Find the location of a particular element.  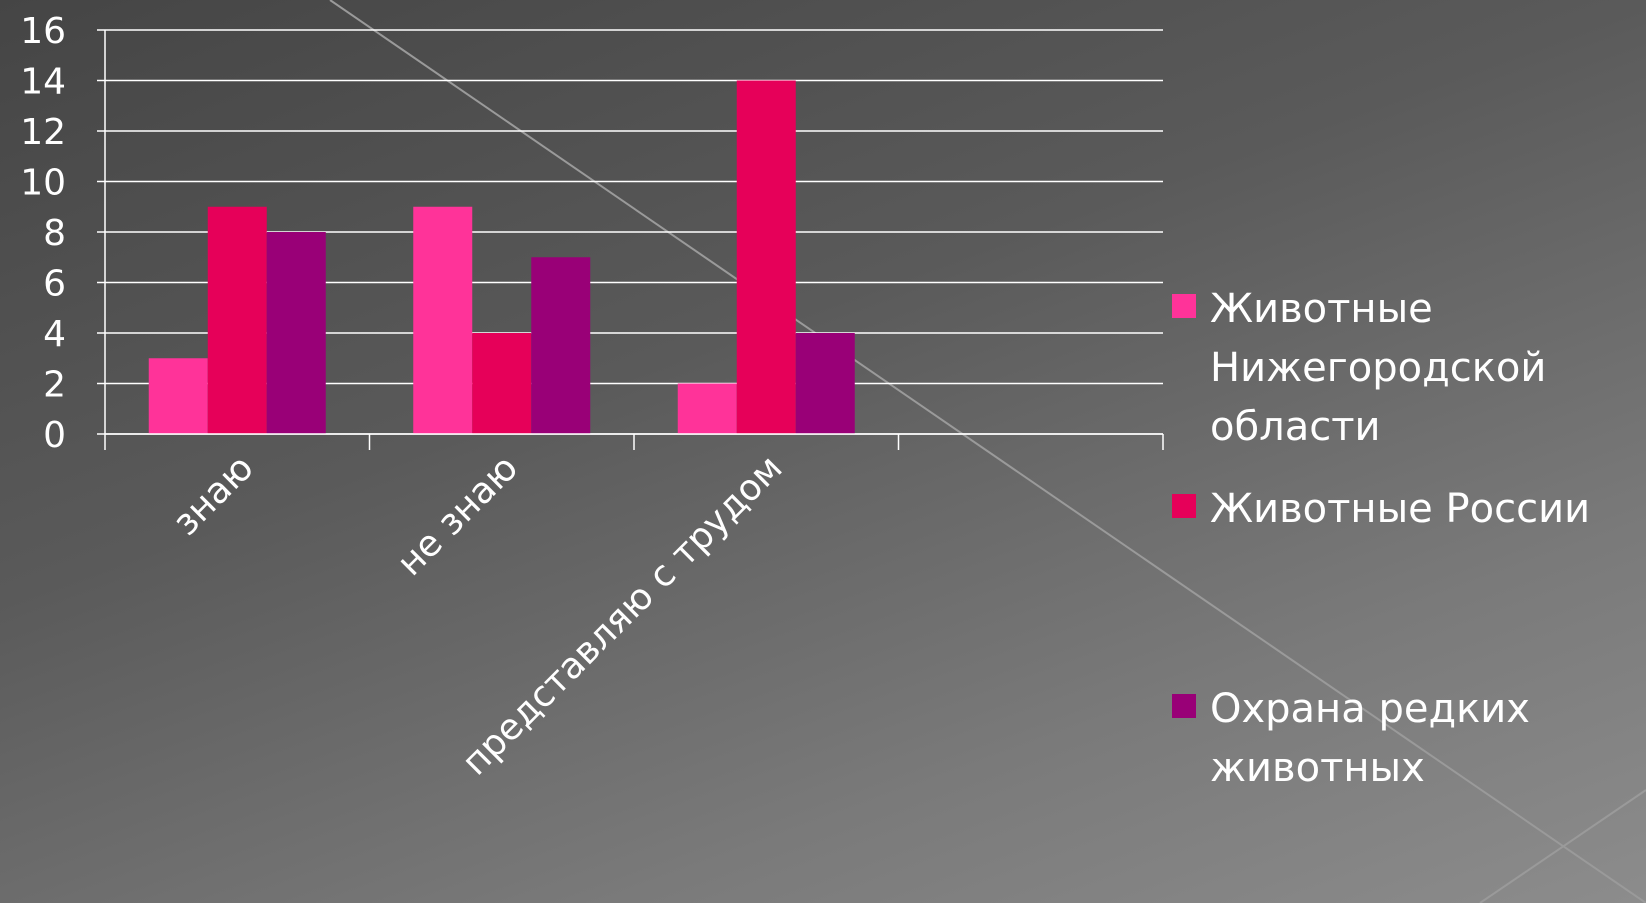

y-tick-label: 14 is located at coordinates (43, 82).